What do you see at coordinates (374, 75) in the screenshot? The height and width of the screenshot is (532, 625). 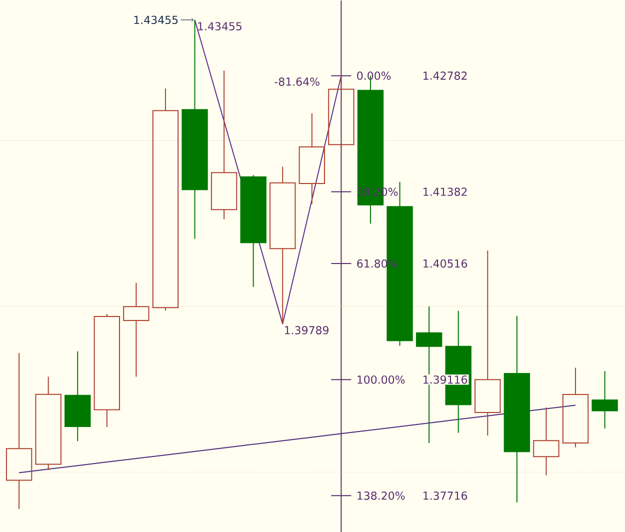 I see `annotation: 0.00%` at bounding box center [374, 75].